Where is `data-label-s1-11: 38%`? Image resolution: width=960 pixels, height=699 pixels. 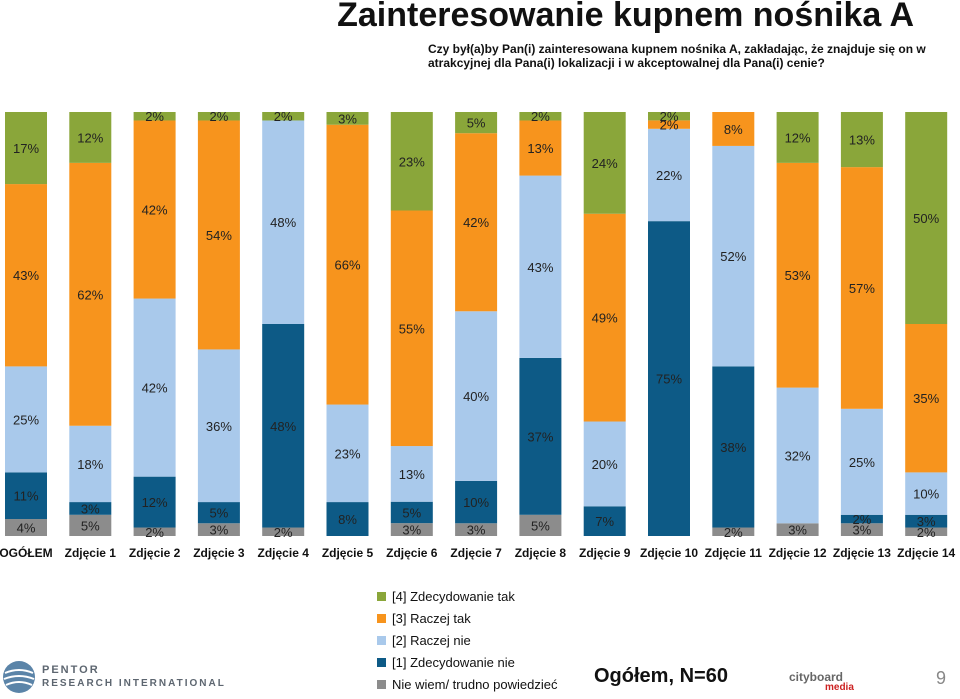 data-label-s1-11: 38% is located at coordinates (733, 447).